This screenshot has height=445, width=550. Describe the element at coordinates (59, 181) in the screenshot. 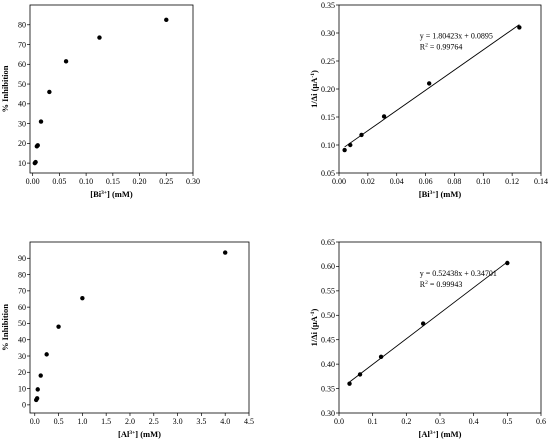

I see `x-tick-label: 0.05` at that location.